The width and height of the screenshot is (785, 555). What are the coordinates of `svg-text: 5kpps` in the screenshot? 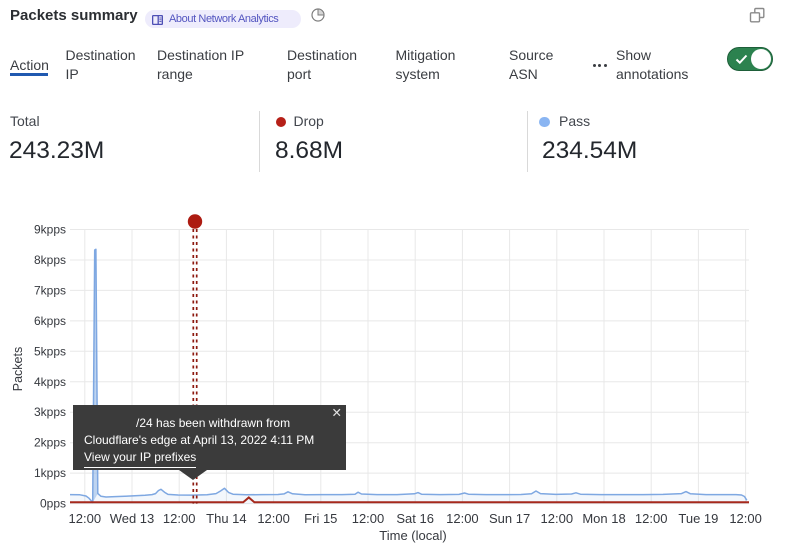 It's located at (50, 351).